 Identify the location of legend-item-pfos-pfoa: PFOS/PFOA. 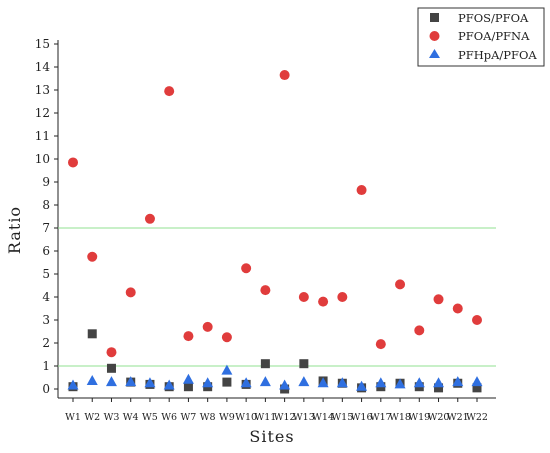
(479, 18).